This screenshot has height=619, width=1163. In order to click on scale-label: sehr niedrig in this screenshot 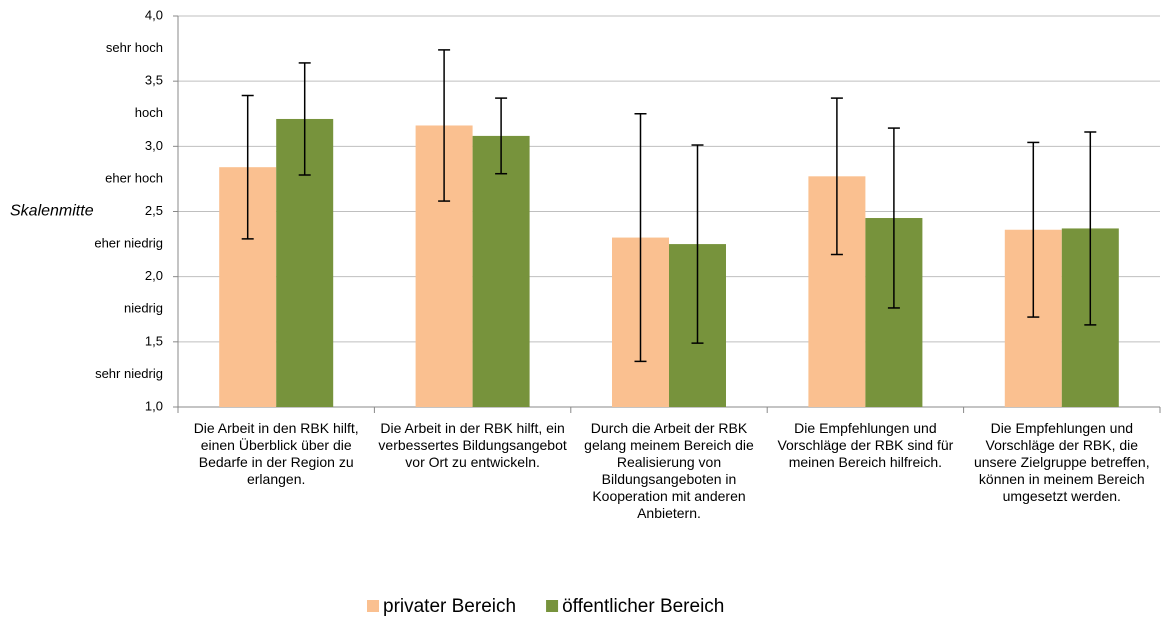, I will do `click(129, 373)`.